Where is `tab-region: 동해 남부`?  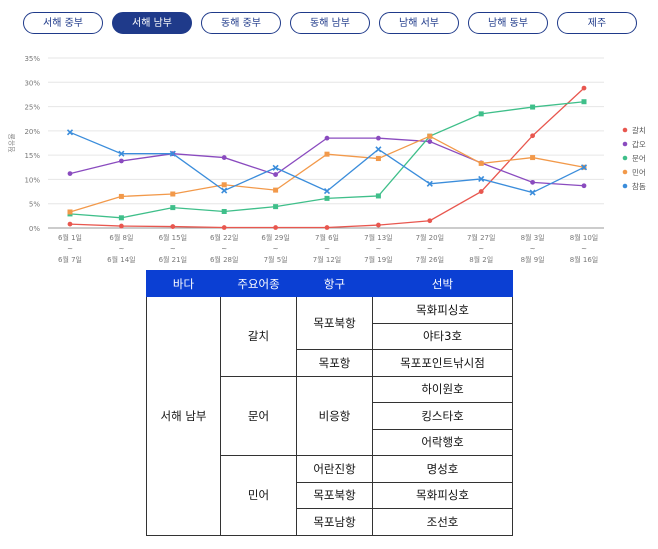
tab-region: 동해 남부 is located at coordinates (330, 23).